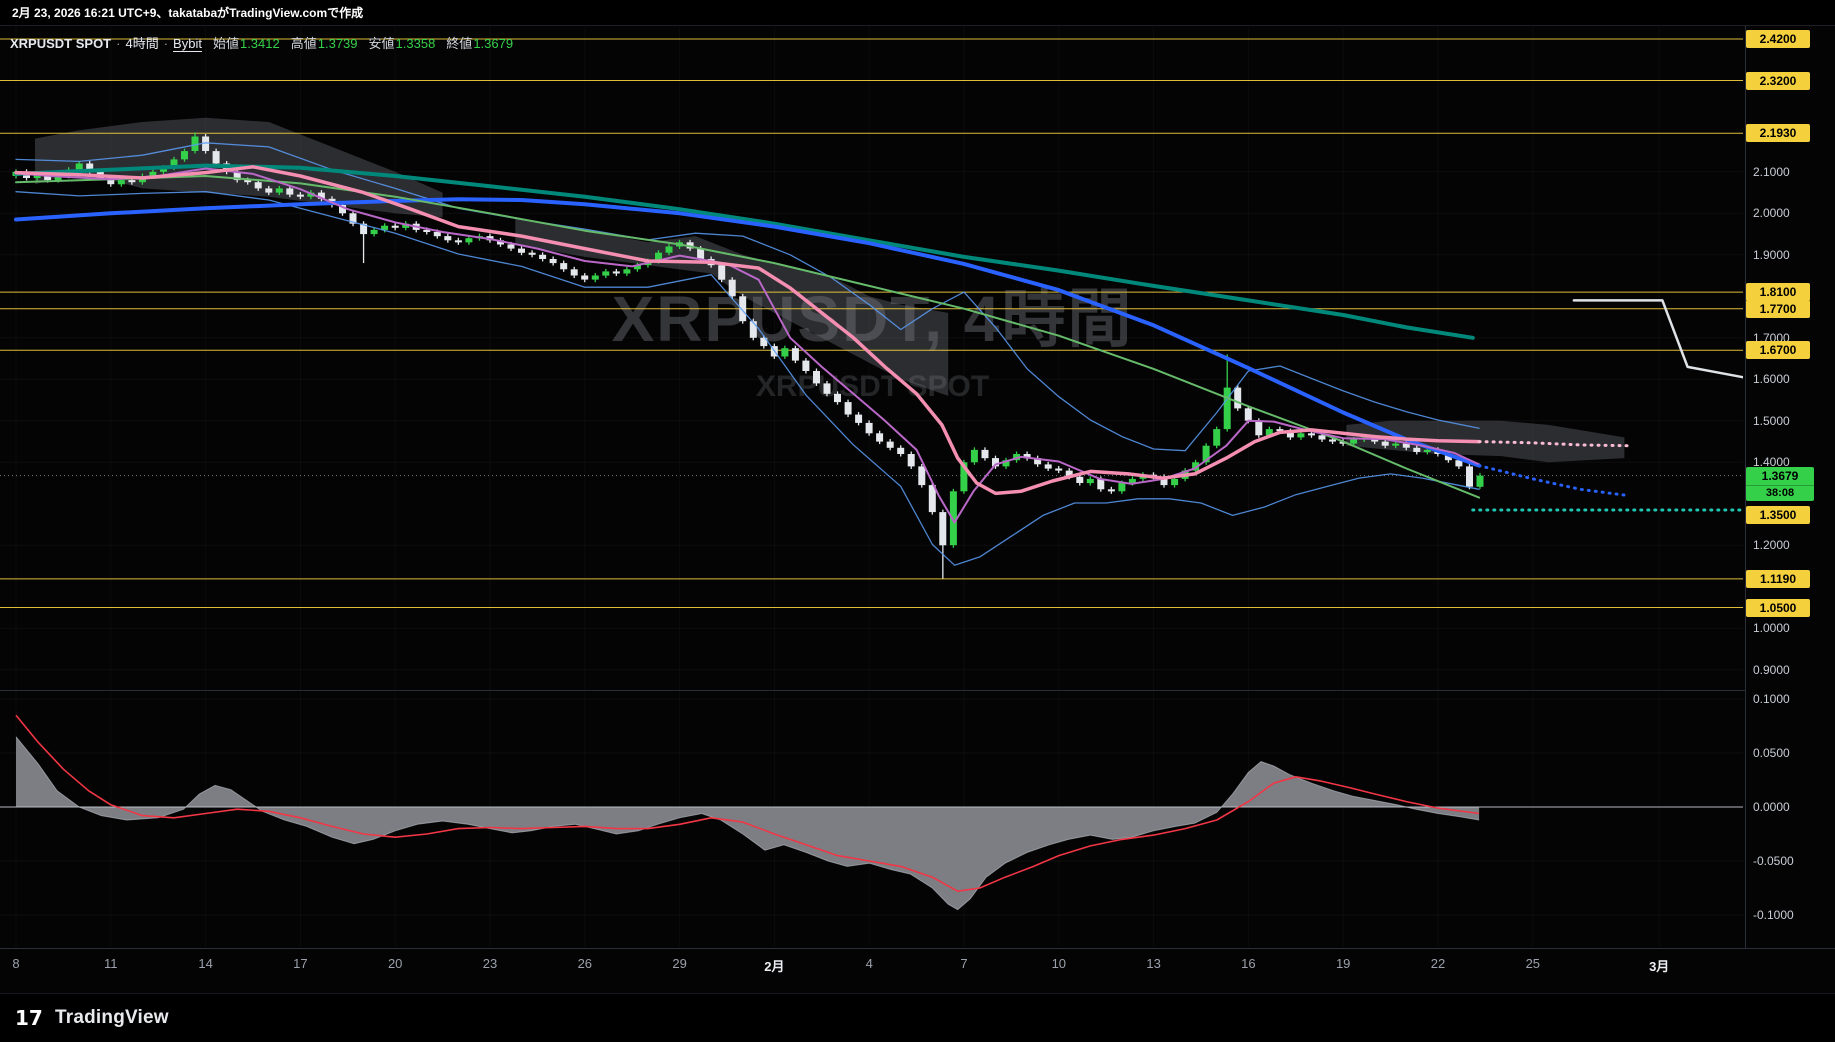  What do you see at coordinates (415, 43) in the screenshot?
I see `ohlc-value: 1.3358` at bounding box center [415, 43].